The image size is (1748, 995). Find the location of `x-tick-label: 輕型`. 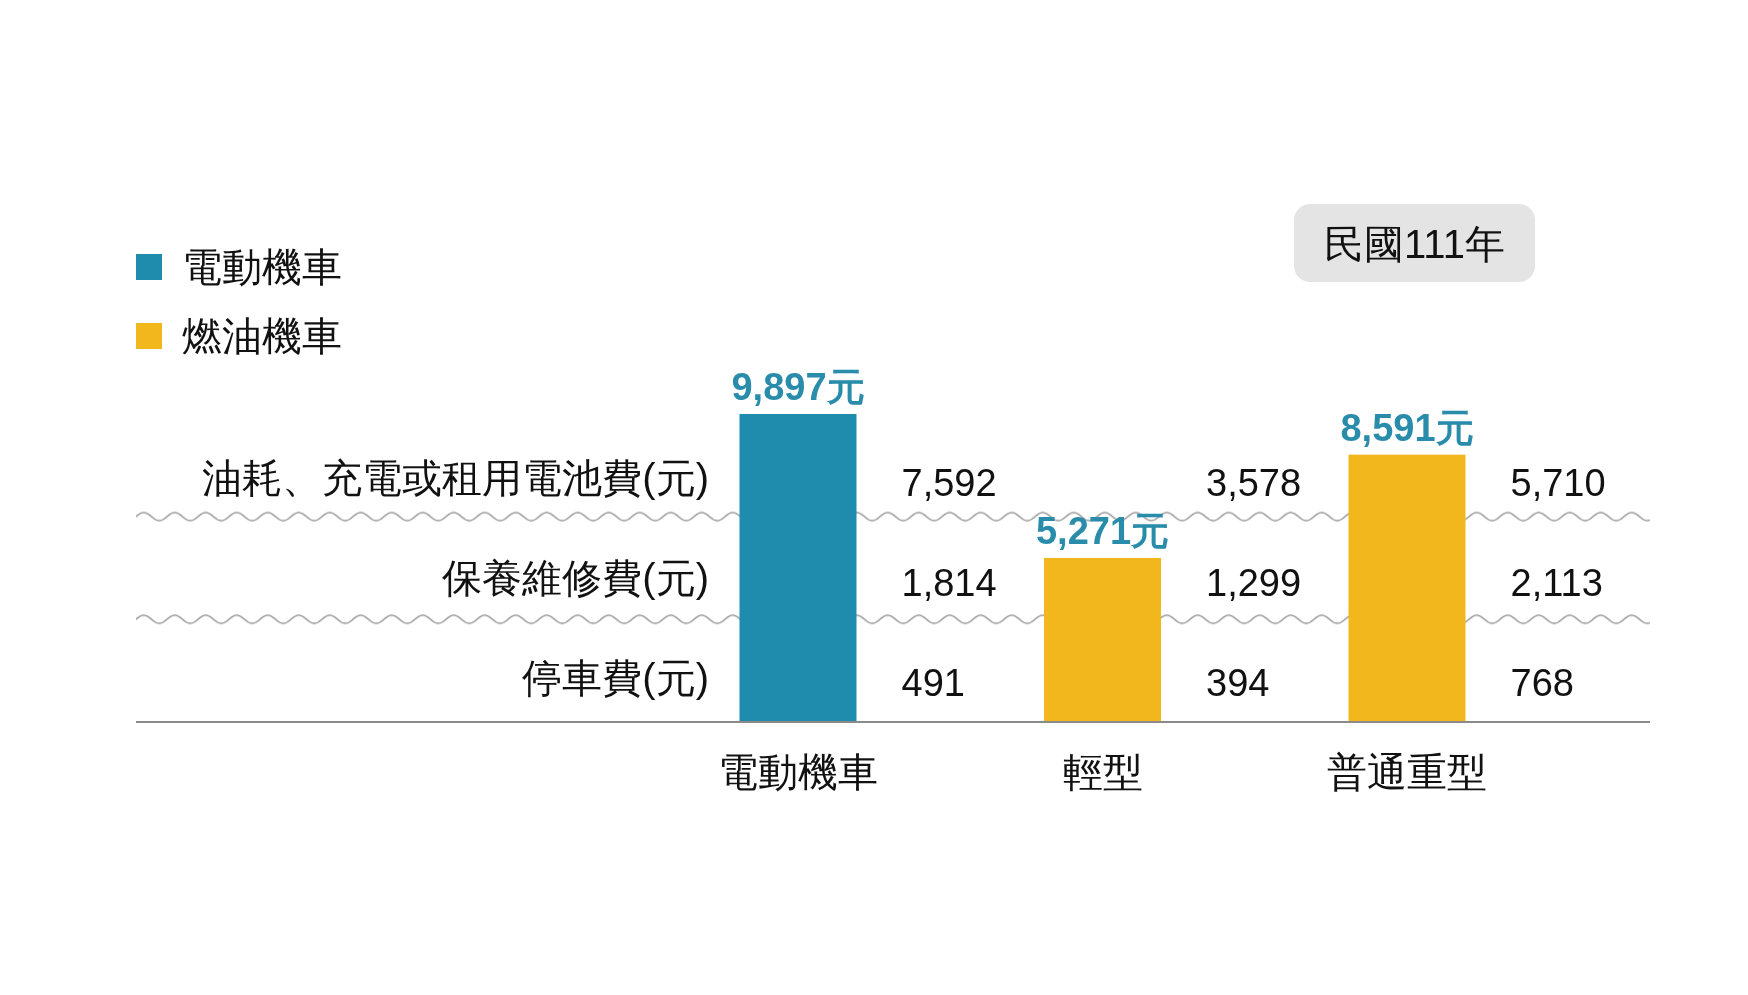

x-tick-label: 輕型 is located at coordinates (1102, 772).